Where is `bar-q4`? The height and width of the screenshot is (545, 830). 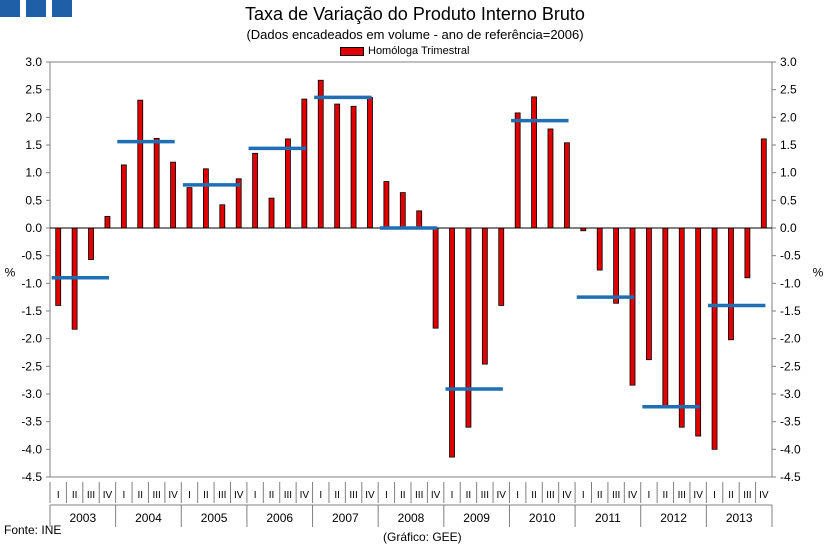
bar-q4 is located at coordinates (107, 222).